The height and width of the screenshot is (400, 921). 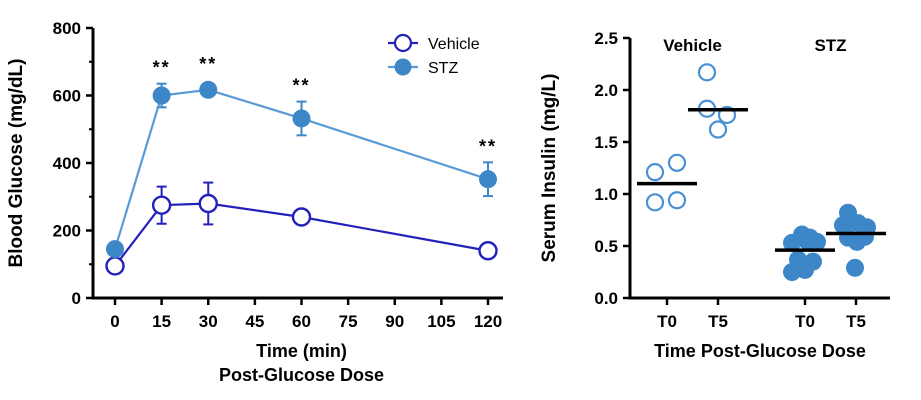 What do you see at coordinates (208, 321) in the screenshot?
I see `x-tick-label: 30` at bounding box center [208, 321].